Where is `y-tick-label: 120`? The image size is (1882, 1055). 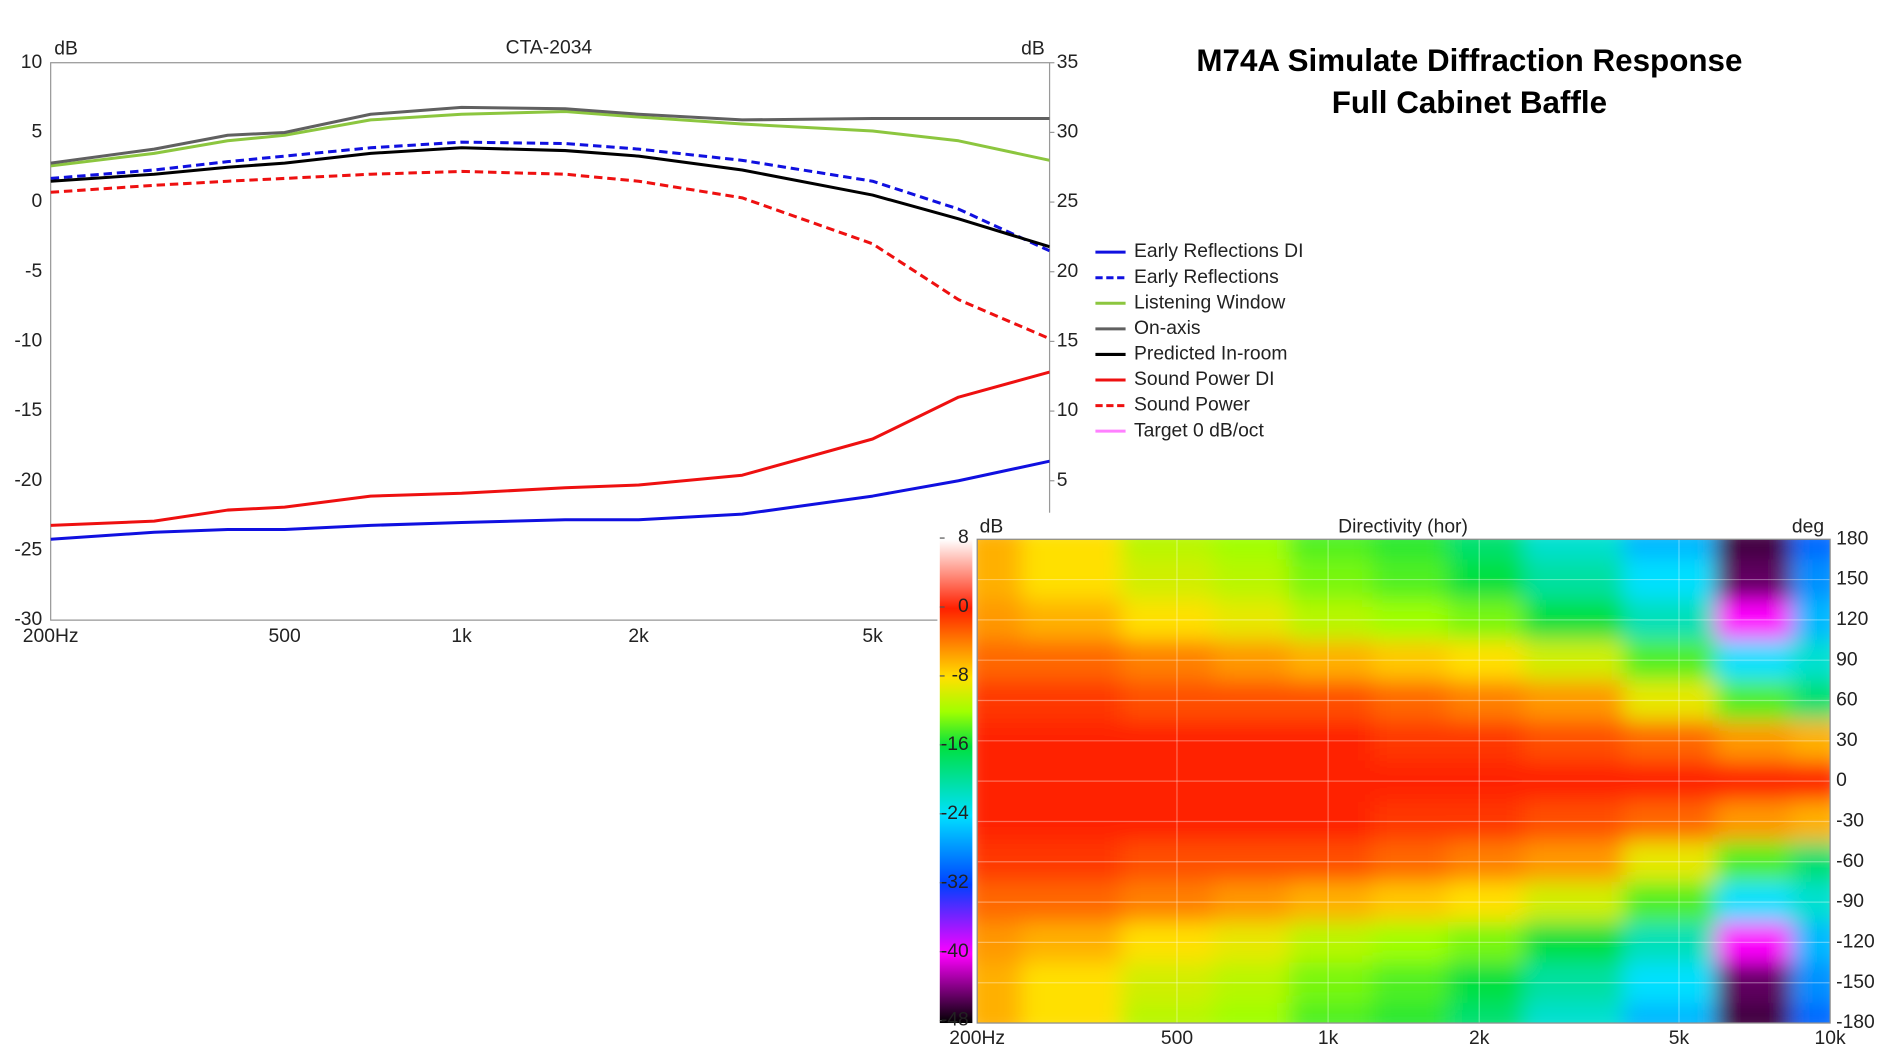 y-tick-label: 120 is located at coordinates (1852, 619).